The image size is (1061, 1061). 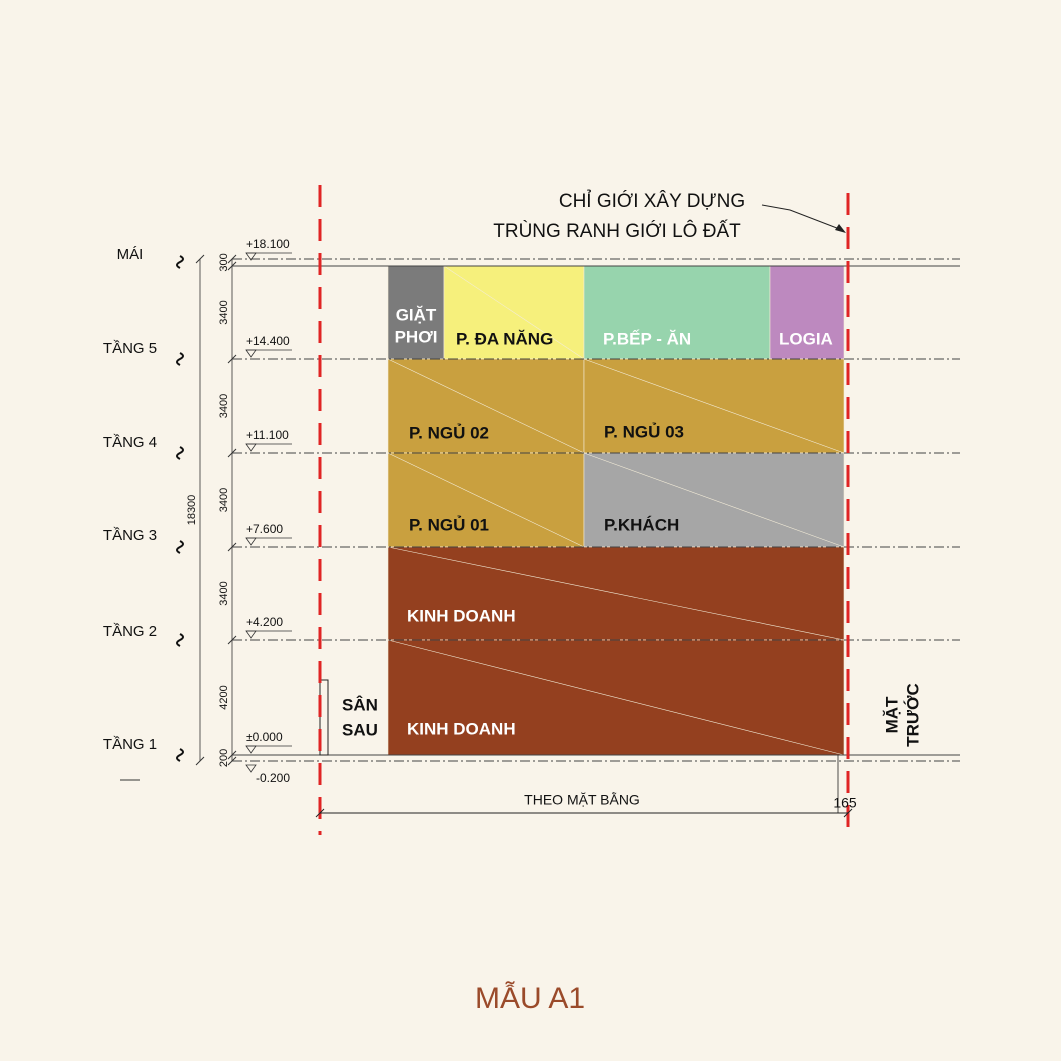 What do you see at coordinates (449, 524) in the screenshot?
I see `room-label: P. NGỦ 01` at bounding box center [449, 524].